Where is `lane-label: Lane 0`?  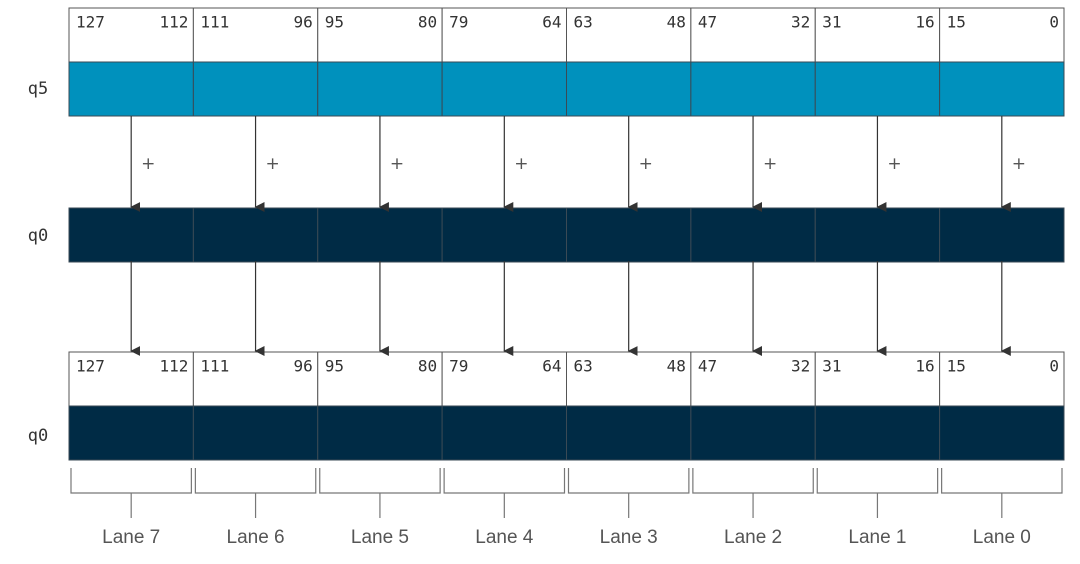 lane-label: Lane 0 is located at coordinates (1002, 537).